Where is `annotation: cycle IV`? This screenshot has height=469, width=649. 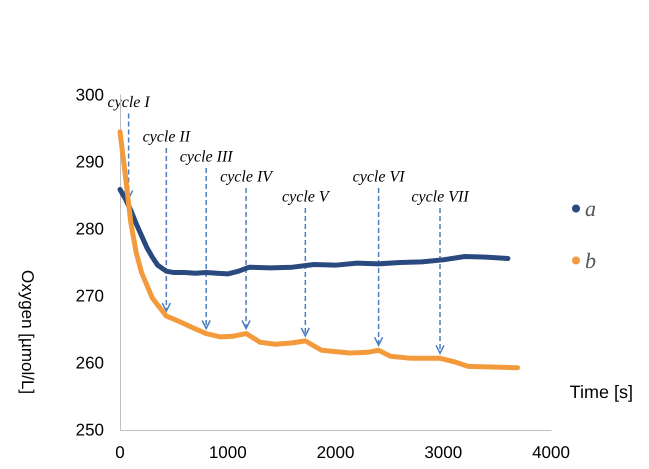
annotation: cycle IV is located at coordinates (247, 177).